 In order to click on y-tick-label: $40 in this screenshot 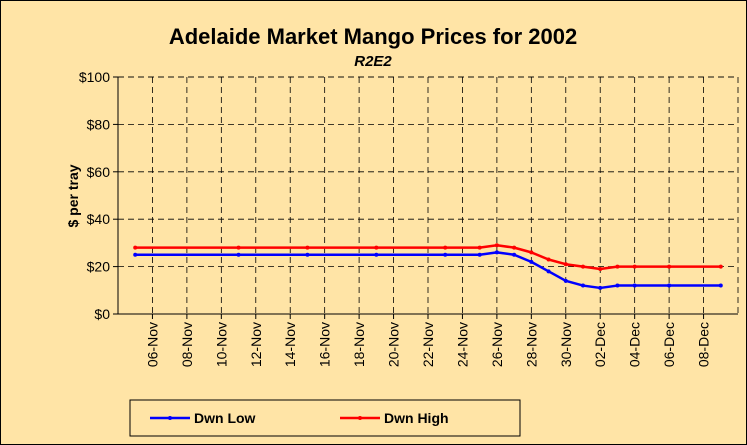, I will do `click(99, 219)`.